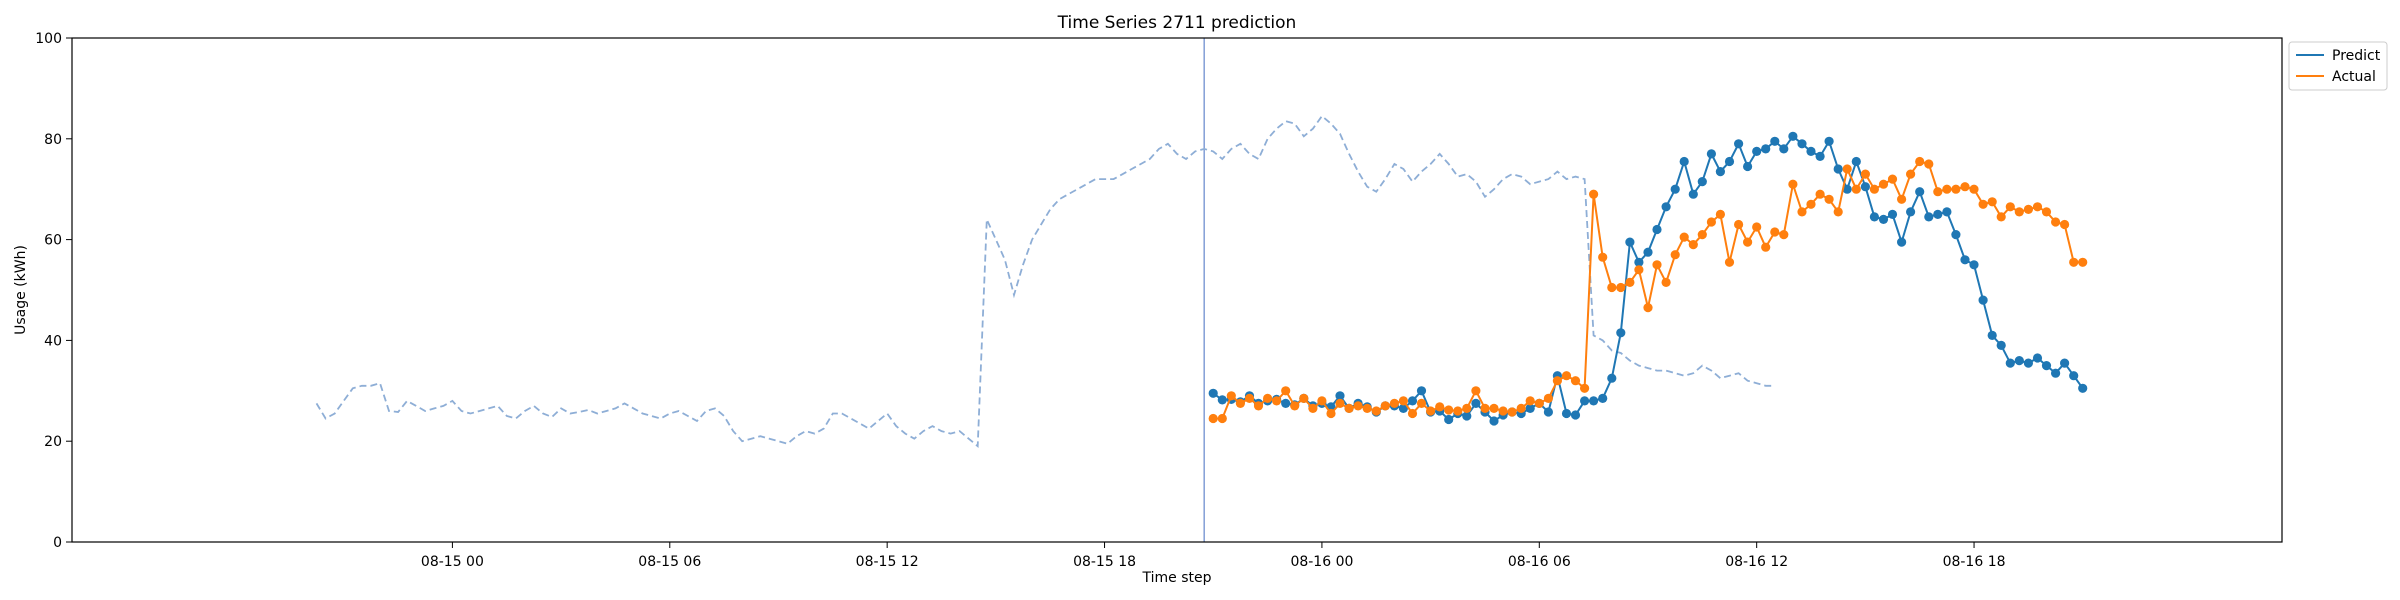 Image resolution: width=2400 pixels, height=600 pixels. I want to click on y-axis: 0 20 40 60 80 100, so click(53, 291).